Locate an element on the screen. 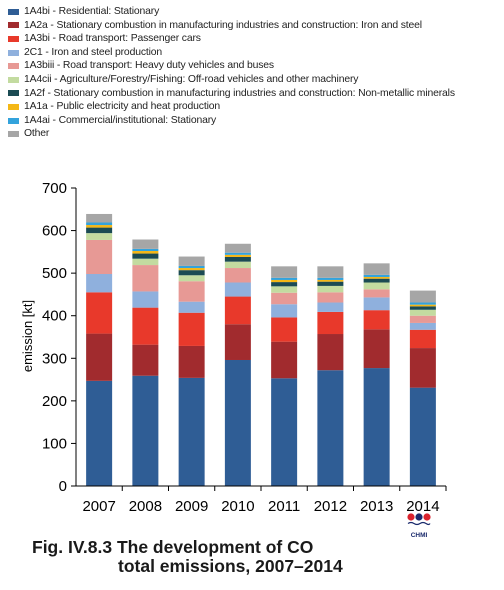 This screenshot has height=590, width=504. caption-line-2: total emissions, 2007–2014 is located at coordinates (230, 566).